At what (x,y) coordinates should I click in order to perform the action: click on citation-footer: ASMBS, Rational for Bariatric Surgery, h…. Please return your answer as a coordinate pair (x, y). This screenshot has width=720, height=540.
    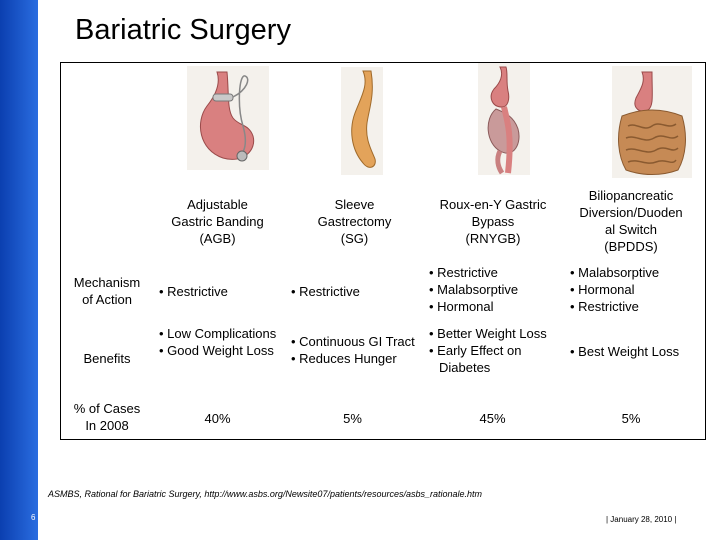
    Looking at the image, I should click on (265, 494).